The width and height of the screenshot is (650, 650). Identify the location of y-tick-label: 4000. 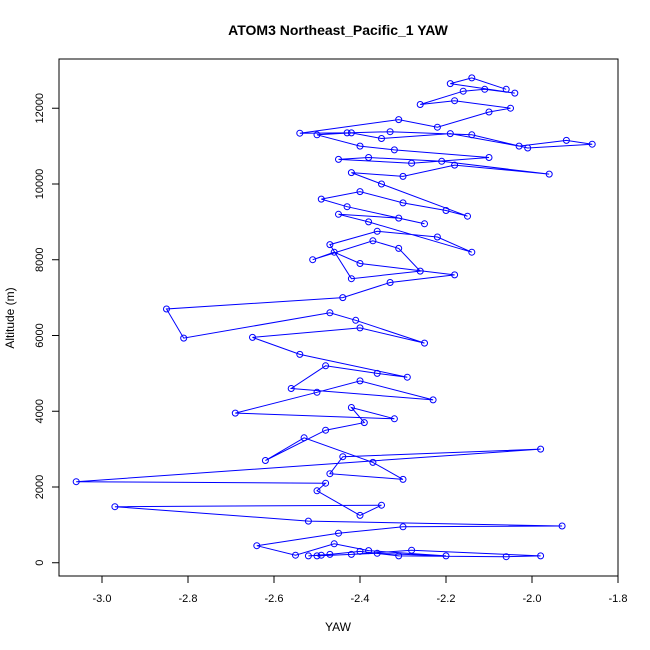
(40, 411).